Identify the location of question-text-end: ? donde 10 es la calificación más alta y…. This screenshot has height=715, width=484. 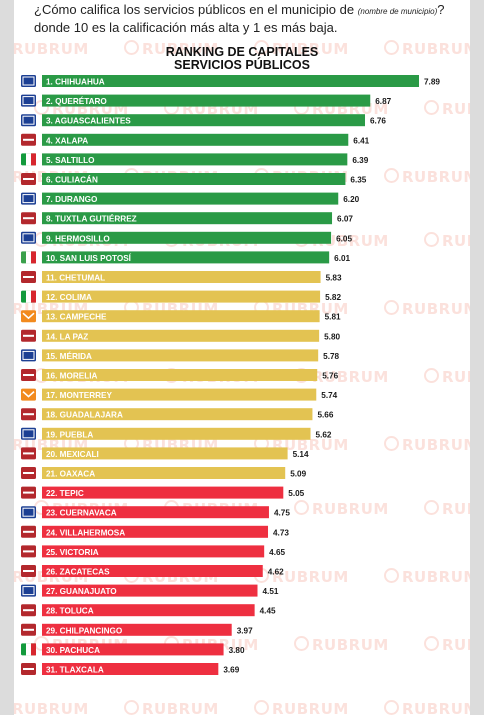
(239, 18).